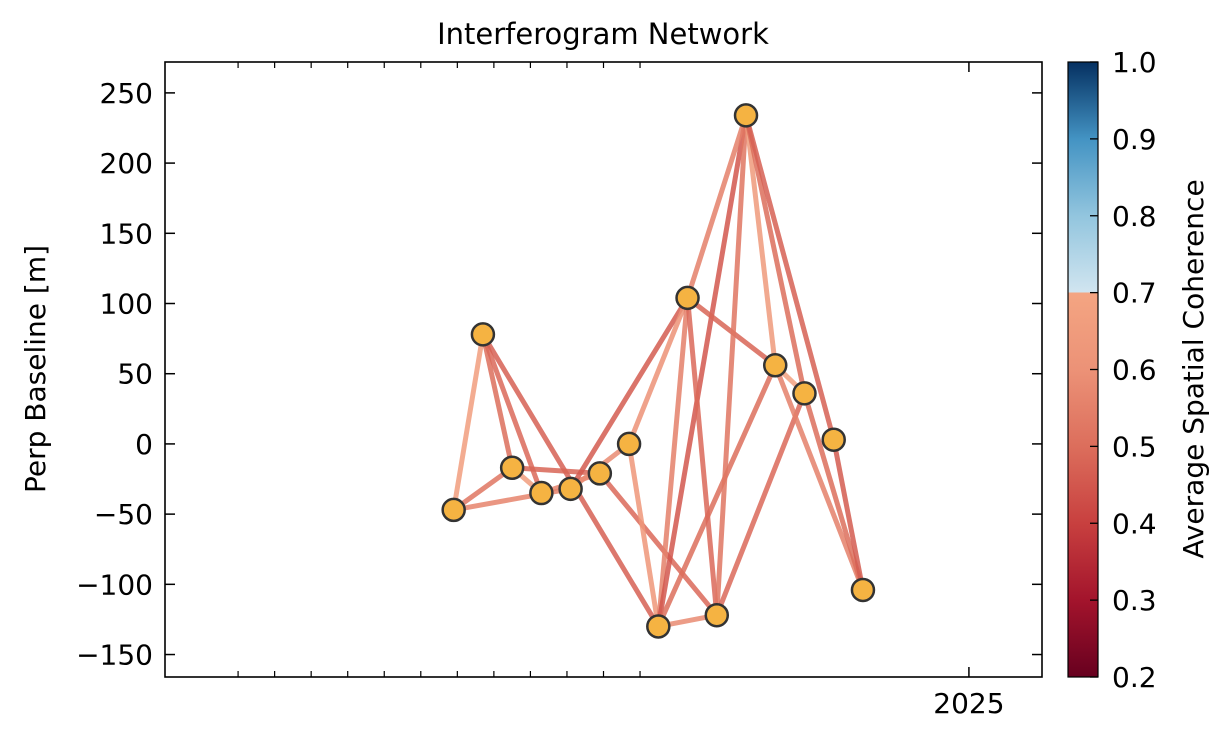 The height and width of the screenshot is (741, 1231). I want to click on colorbar-tick-label: 0.3, so click(1134, 600).